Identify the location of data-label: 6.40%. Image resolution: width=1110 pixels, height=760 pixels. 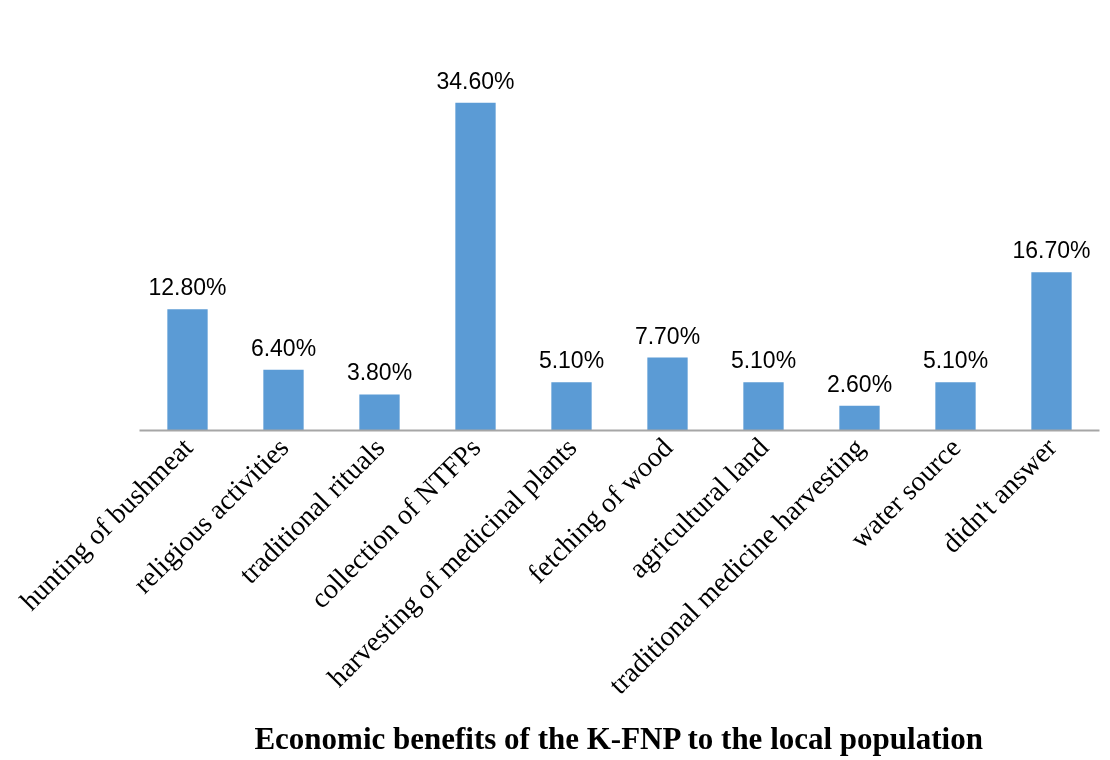
(283, 347).